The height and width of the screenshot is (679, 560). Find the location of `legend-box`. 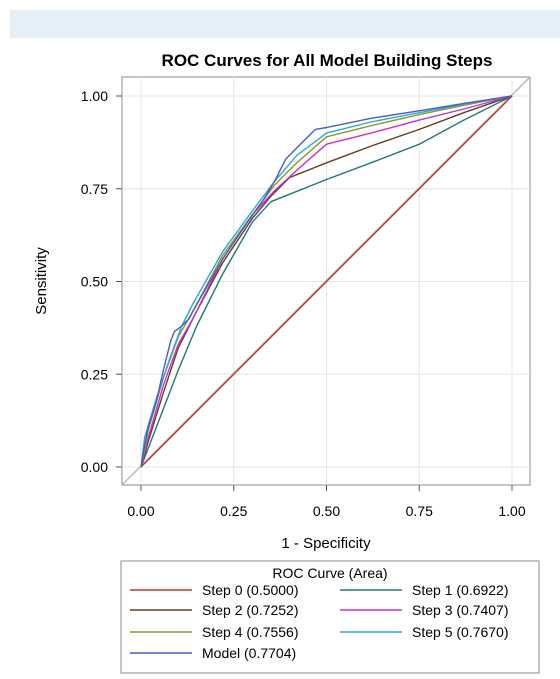

legend-box is located at coordinates (330, 617).